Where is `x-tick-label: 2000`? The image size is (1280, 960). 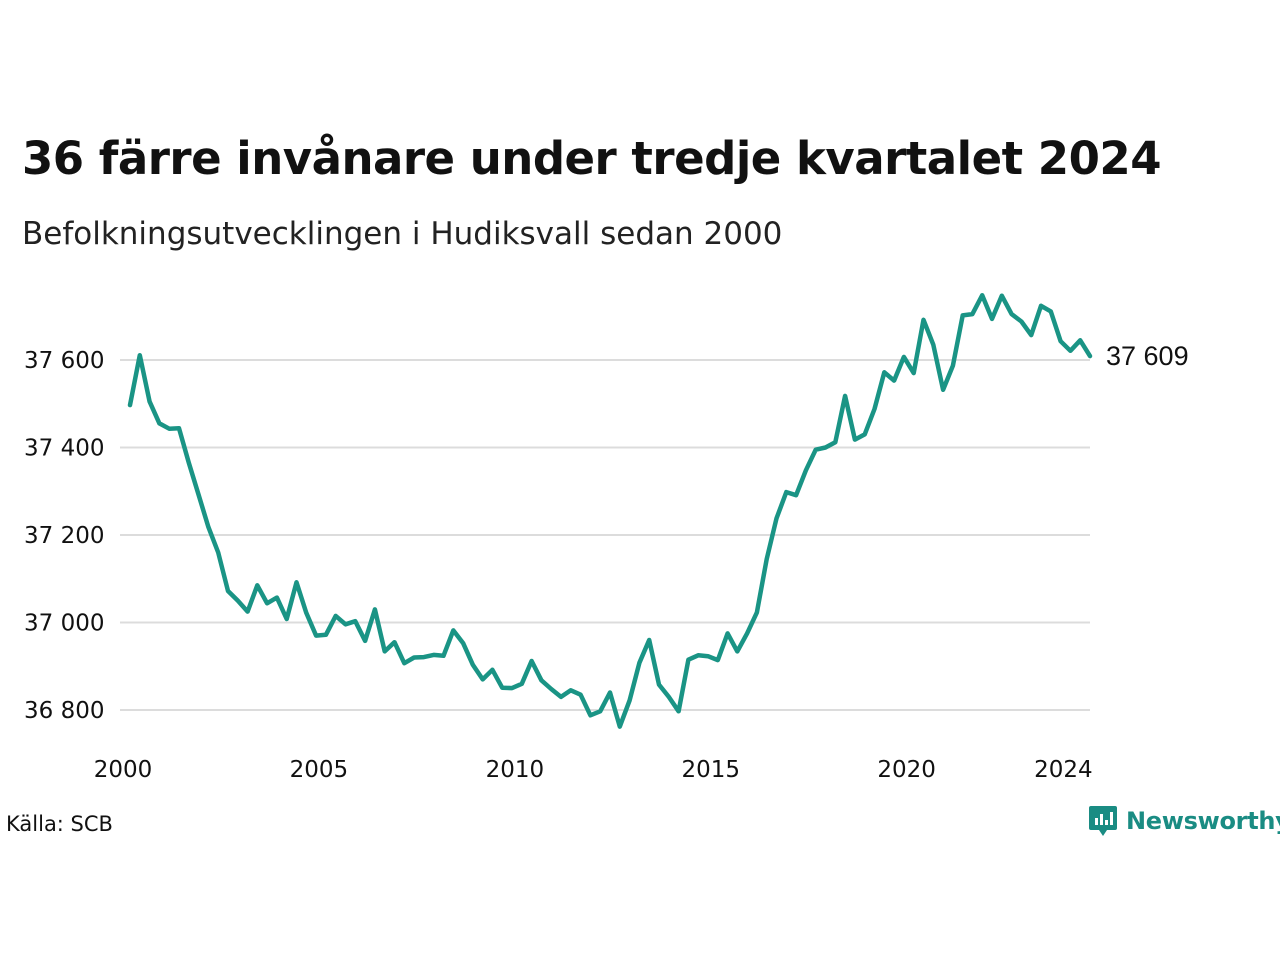 x-tick-label: 2000 is located at coordinates (123, 770).